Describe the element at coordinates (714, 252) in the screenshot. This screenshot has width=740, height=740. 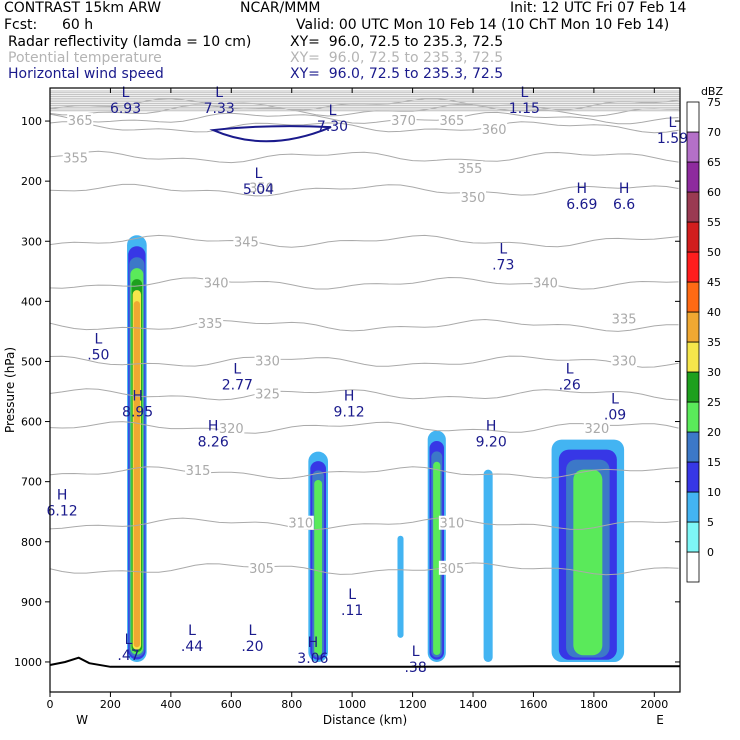
I see `colorbar-tick-label: 50` at that location.